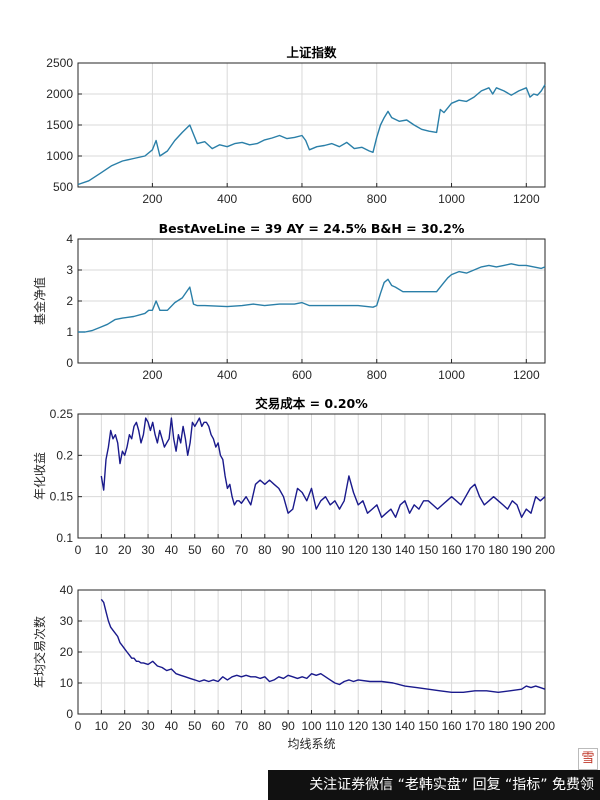  Describe the element at coordinates (40, 476) in the screenshot. I see `y-axis-label: 年化收益` at that location.